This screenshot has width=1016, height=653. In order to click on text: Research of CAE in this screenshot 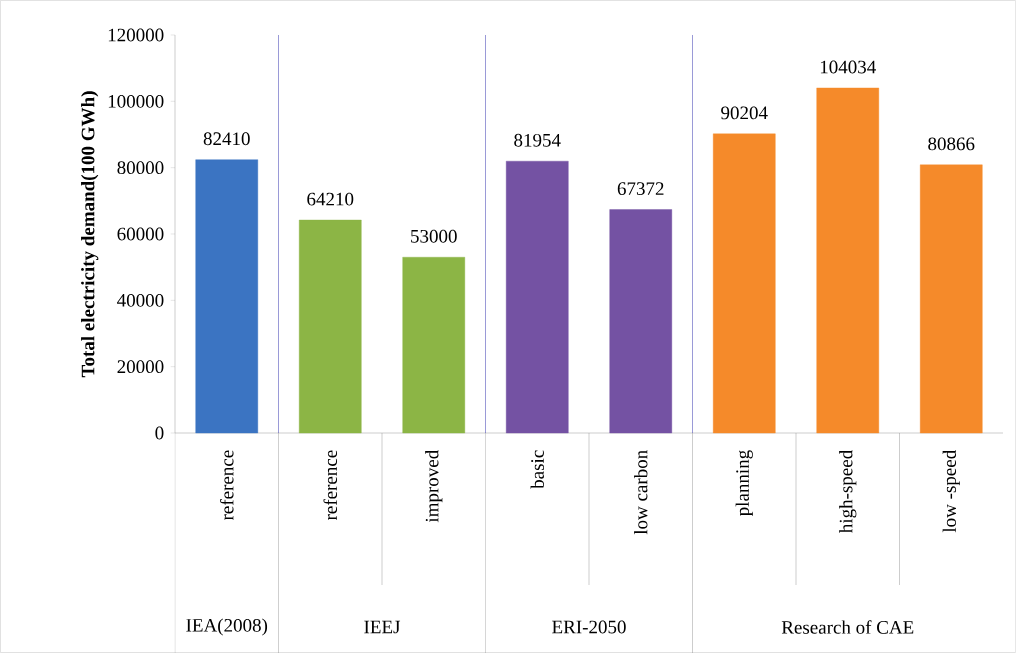, I will do `click(847, 627)`.